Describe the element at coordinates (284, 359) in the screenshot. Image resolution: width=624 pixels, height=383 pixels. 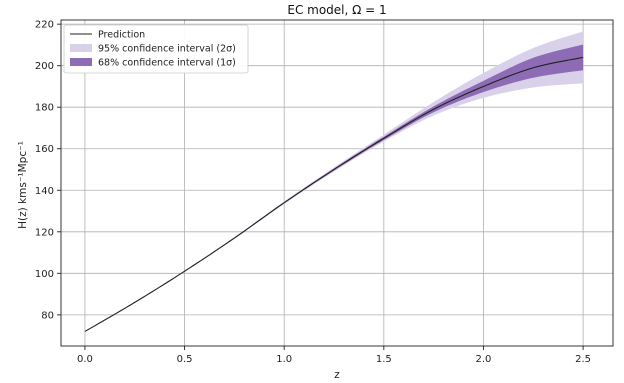
I see `x-tick-label: 1.0` at that location.